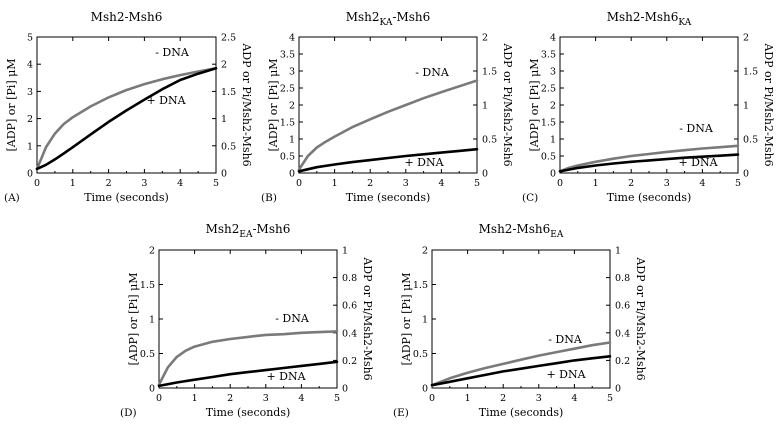 This screenshot has height=427, width=776. Describe the element at coordinates (248, 231) in the screenshot. I see `chart-title: Msh2EA-Msh6` at that location.